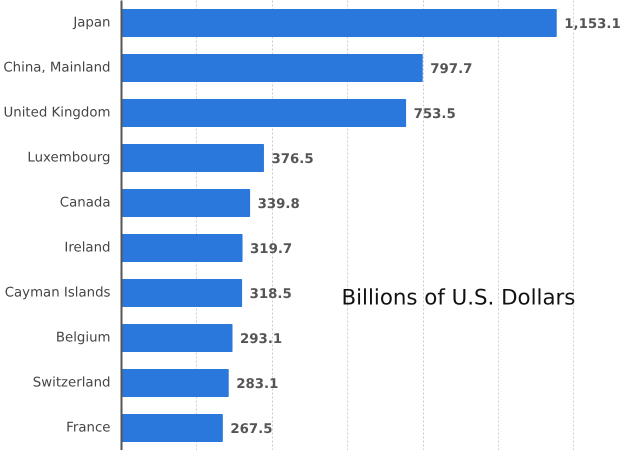 This screenshot has width=634, height=450. I want to click on data-label: 293.1, so click(261, 339).